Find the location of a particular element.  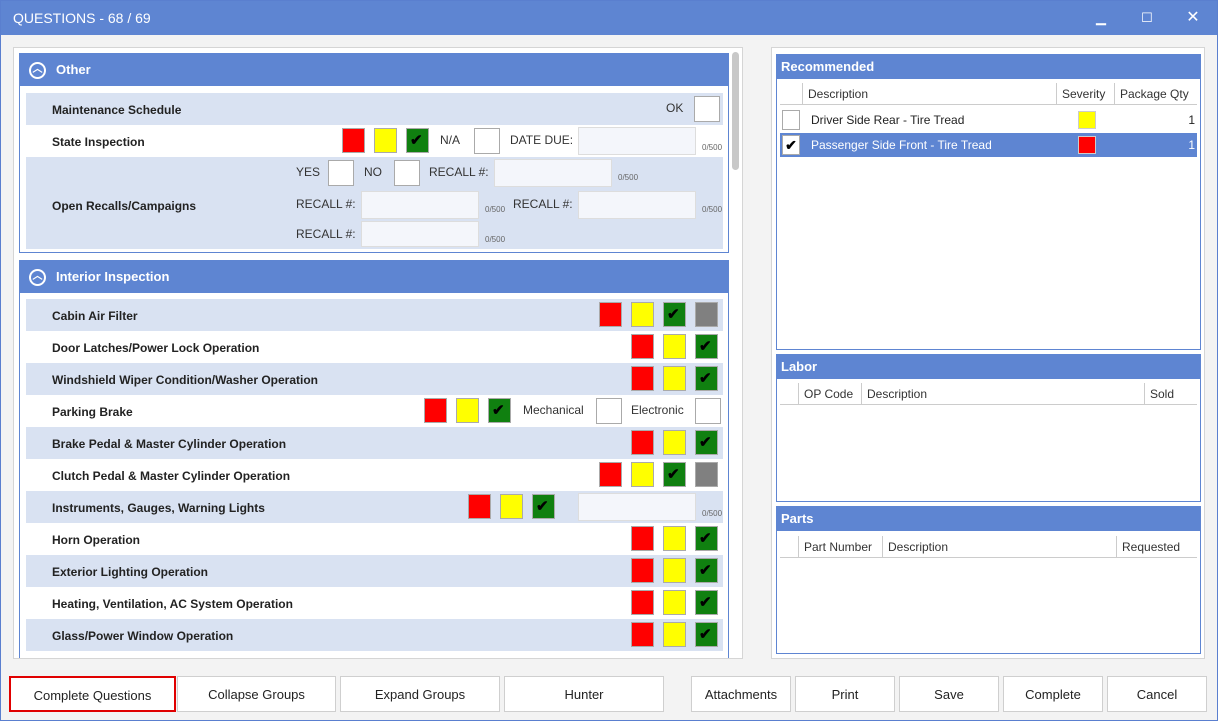

column-header-op-code: OP Code is located at coordinates (829, 394).